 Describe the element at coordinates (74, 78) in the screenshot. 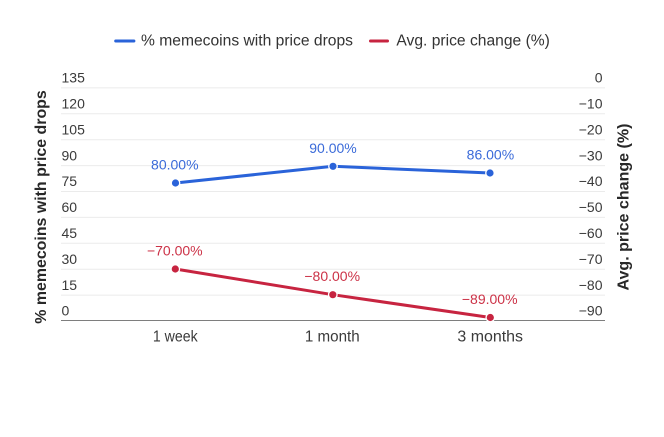

I see `svg-text: 135` at that location.